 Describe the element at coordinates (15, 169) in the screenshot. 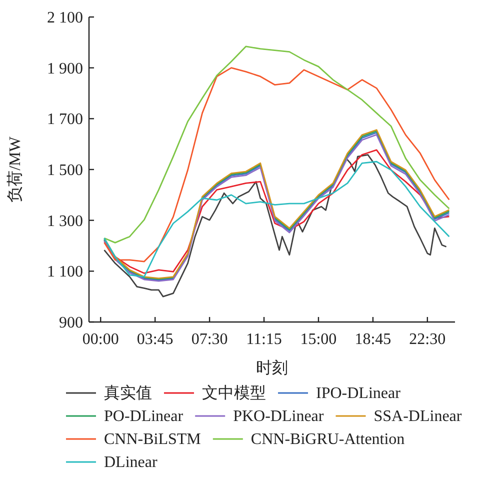

I see `y-axis-title: 负荷/MW` at that location.